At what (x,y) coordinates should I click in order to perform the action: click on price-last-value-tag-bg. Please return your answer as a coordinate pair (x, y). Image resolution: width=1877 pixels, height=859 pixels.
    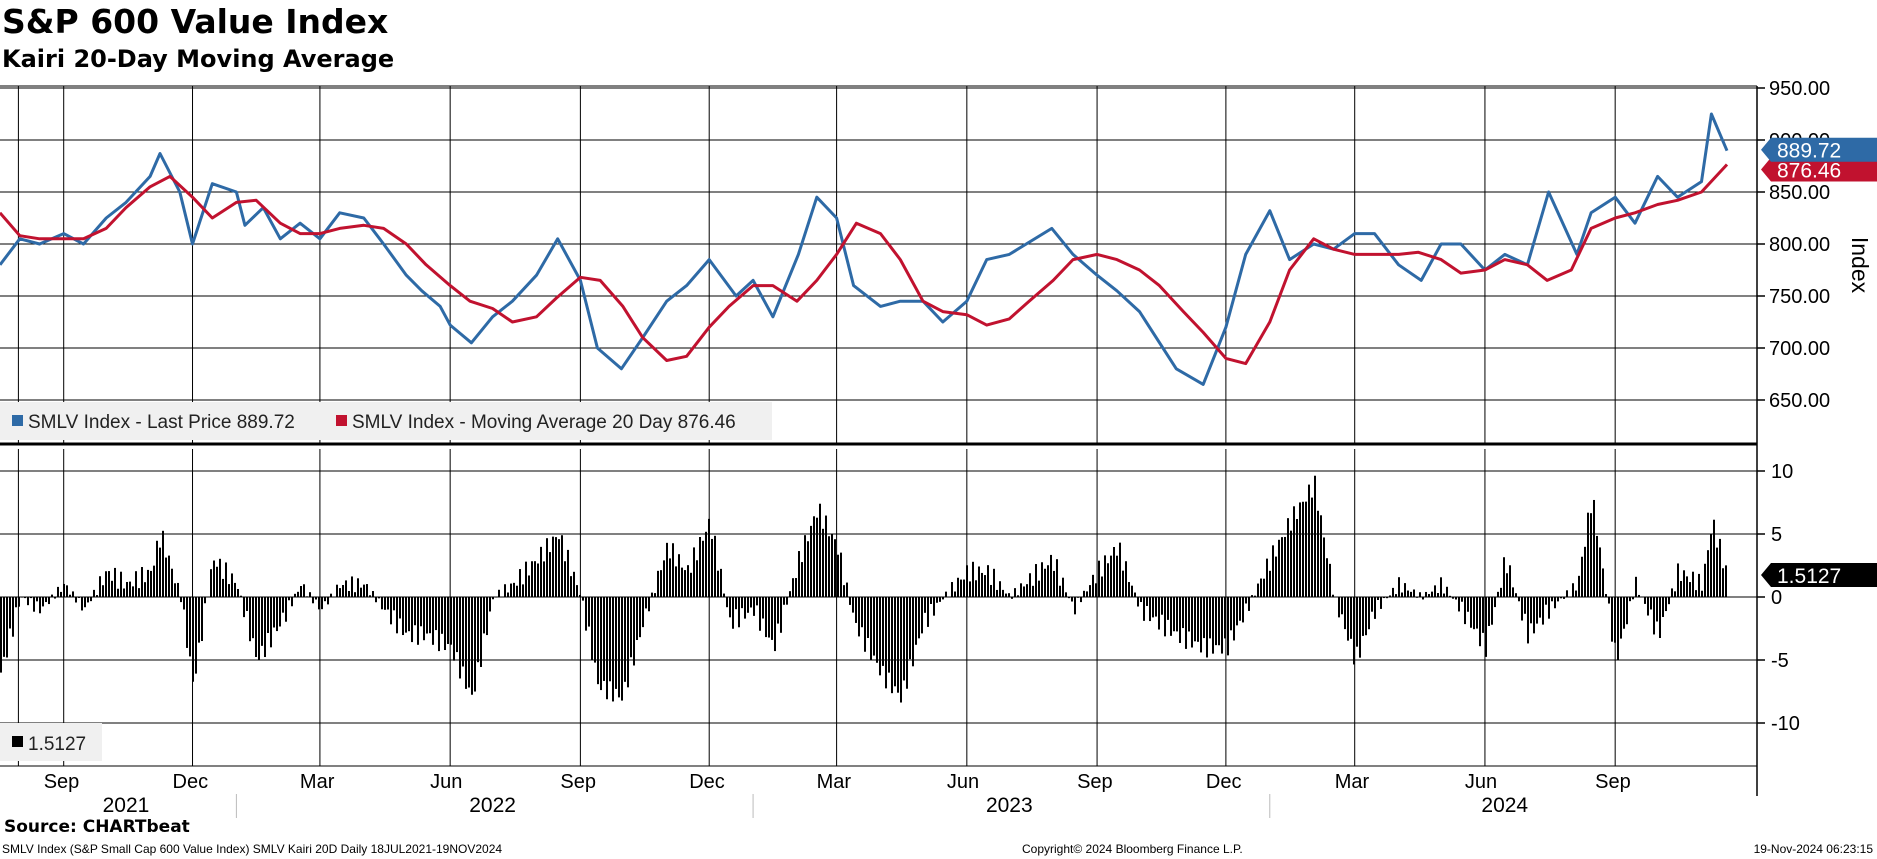
    Looking at the image, I should click on (1819, 149).